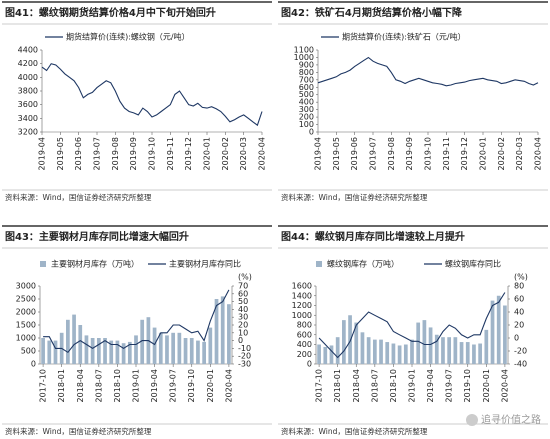 This screenshot has height=439, width=550. I want to click on legend-label: 主要钢材月库存（万吨）, so click(95, 264).